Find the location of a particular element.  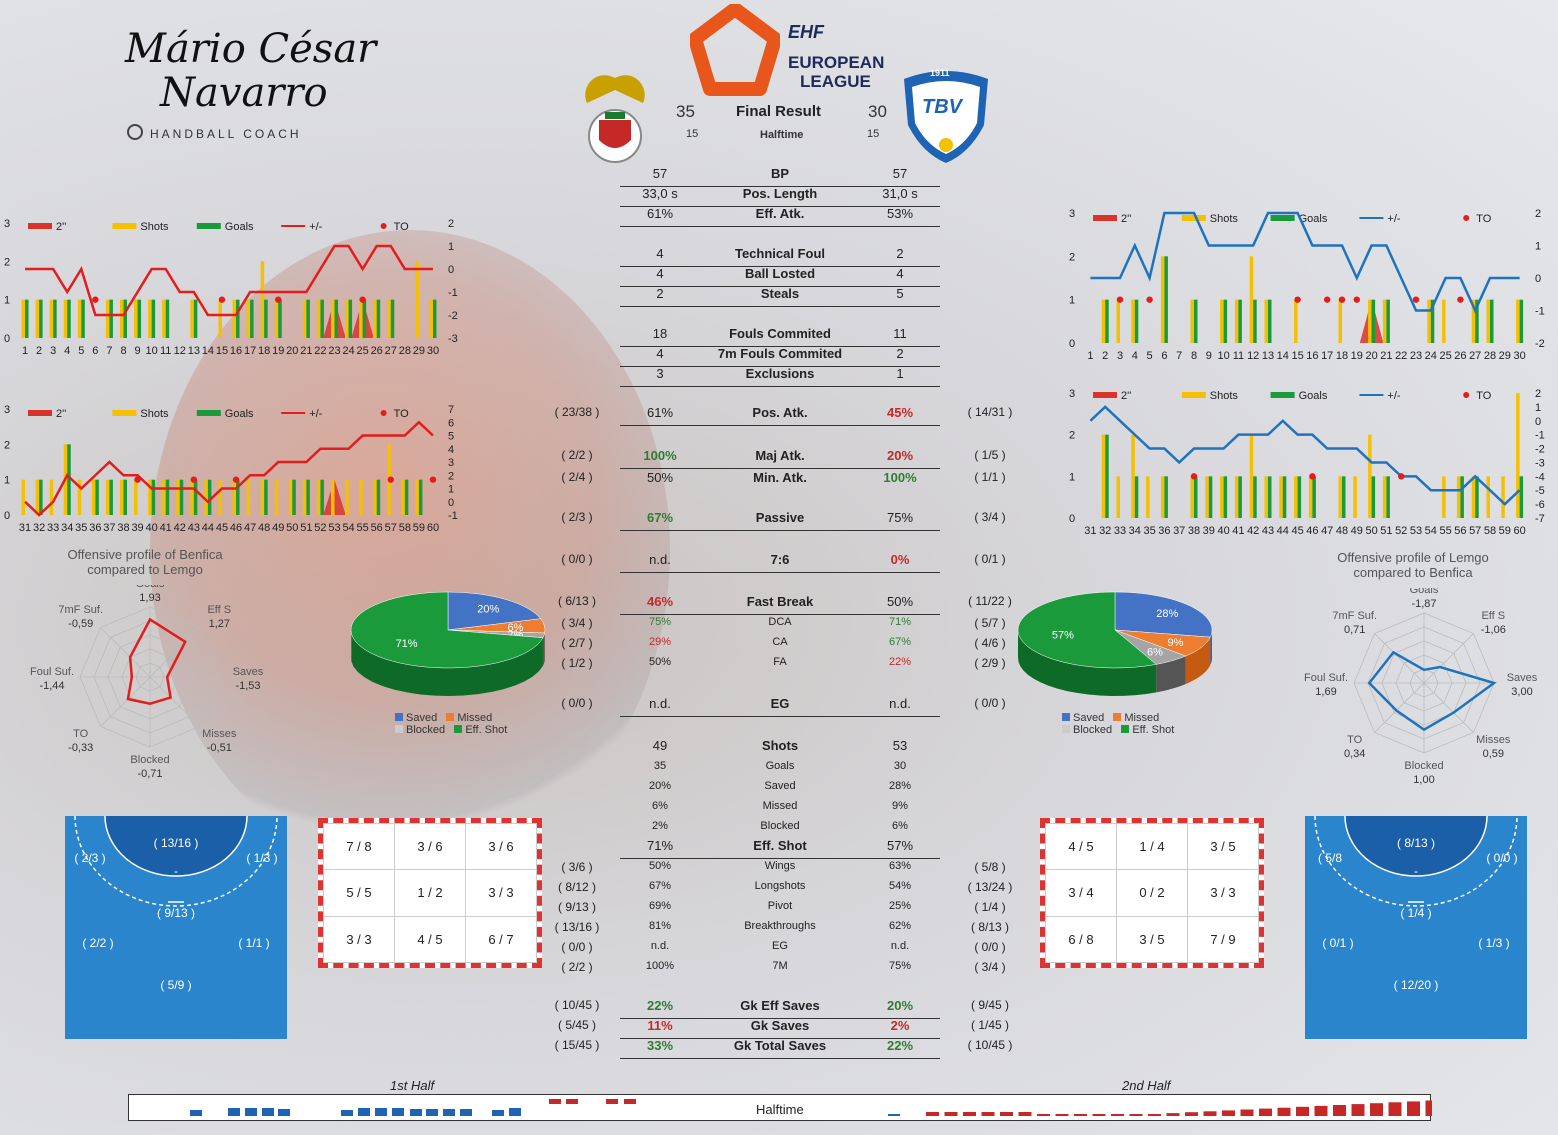

stat-home: 4 is located at coordinates (660, 273).